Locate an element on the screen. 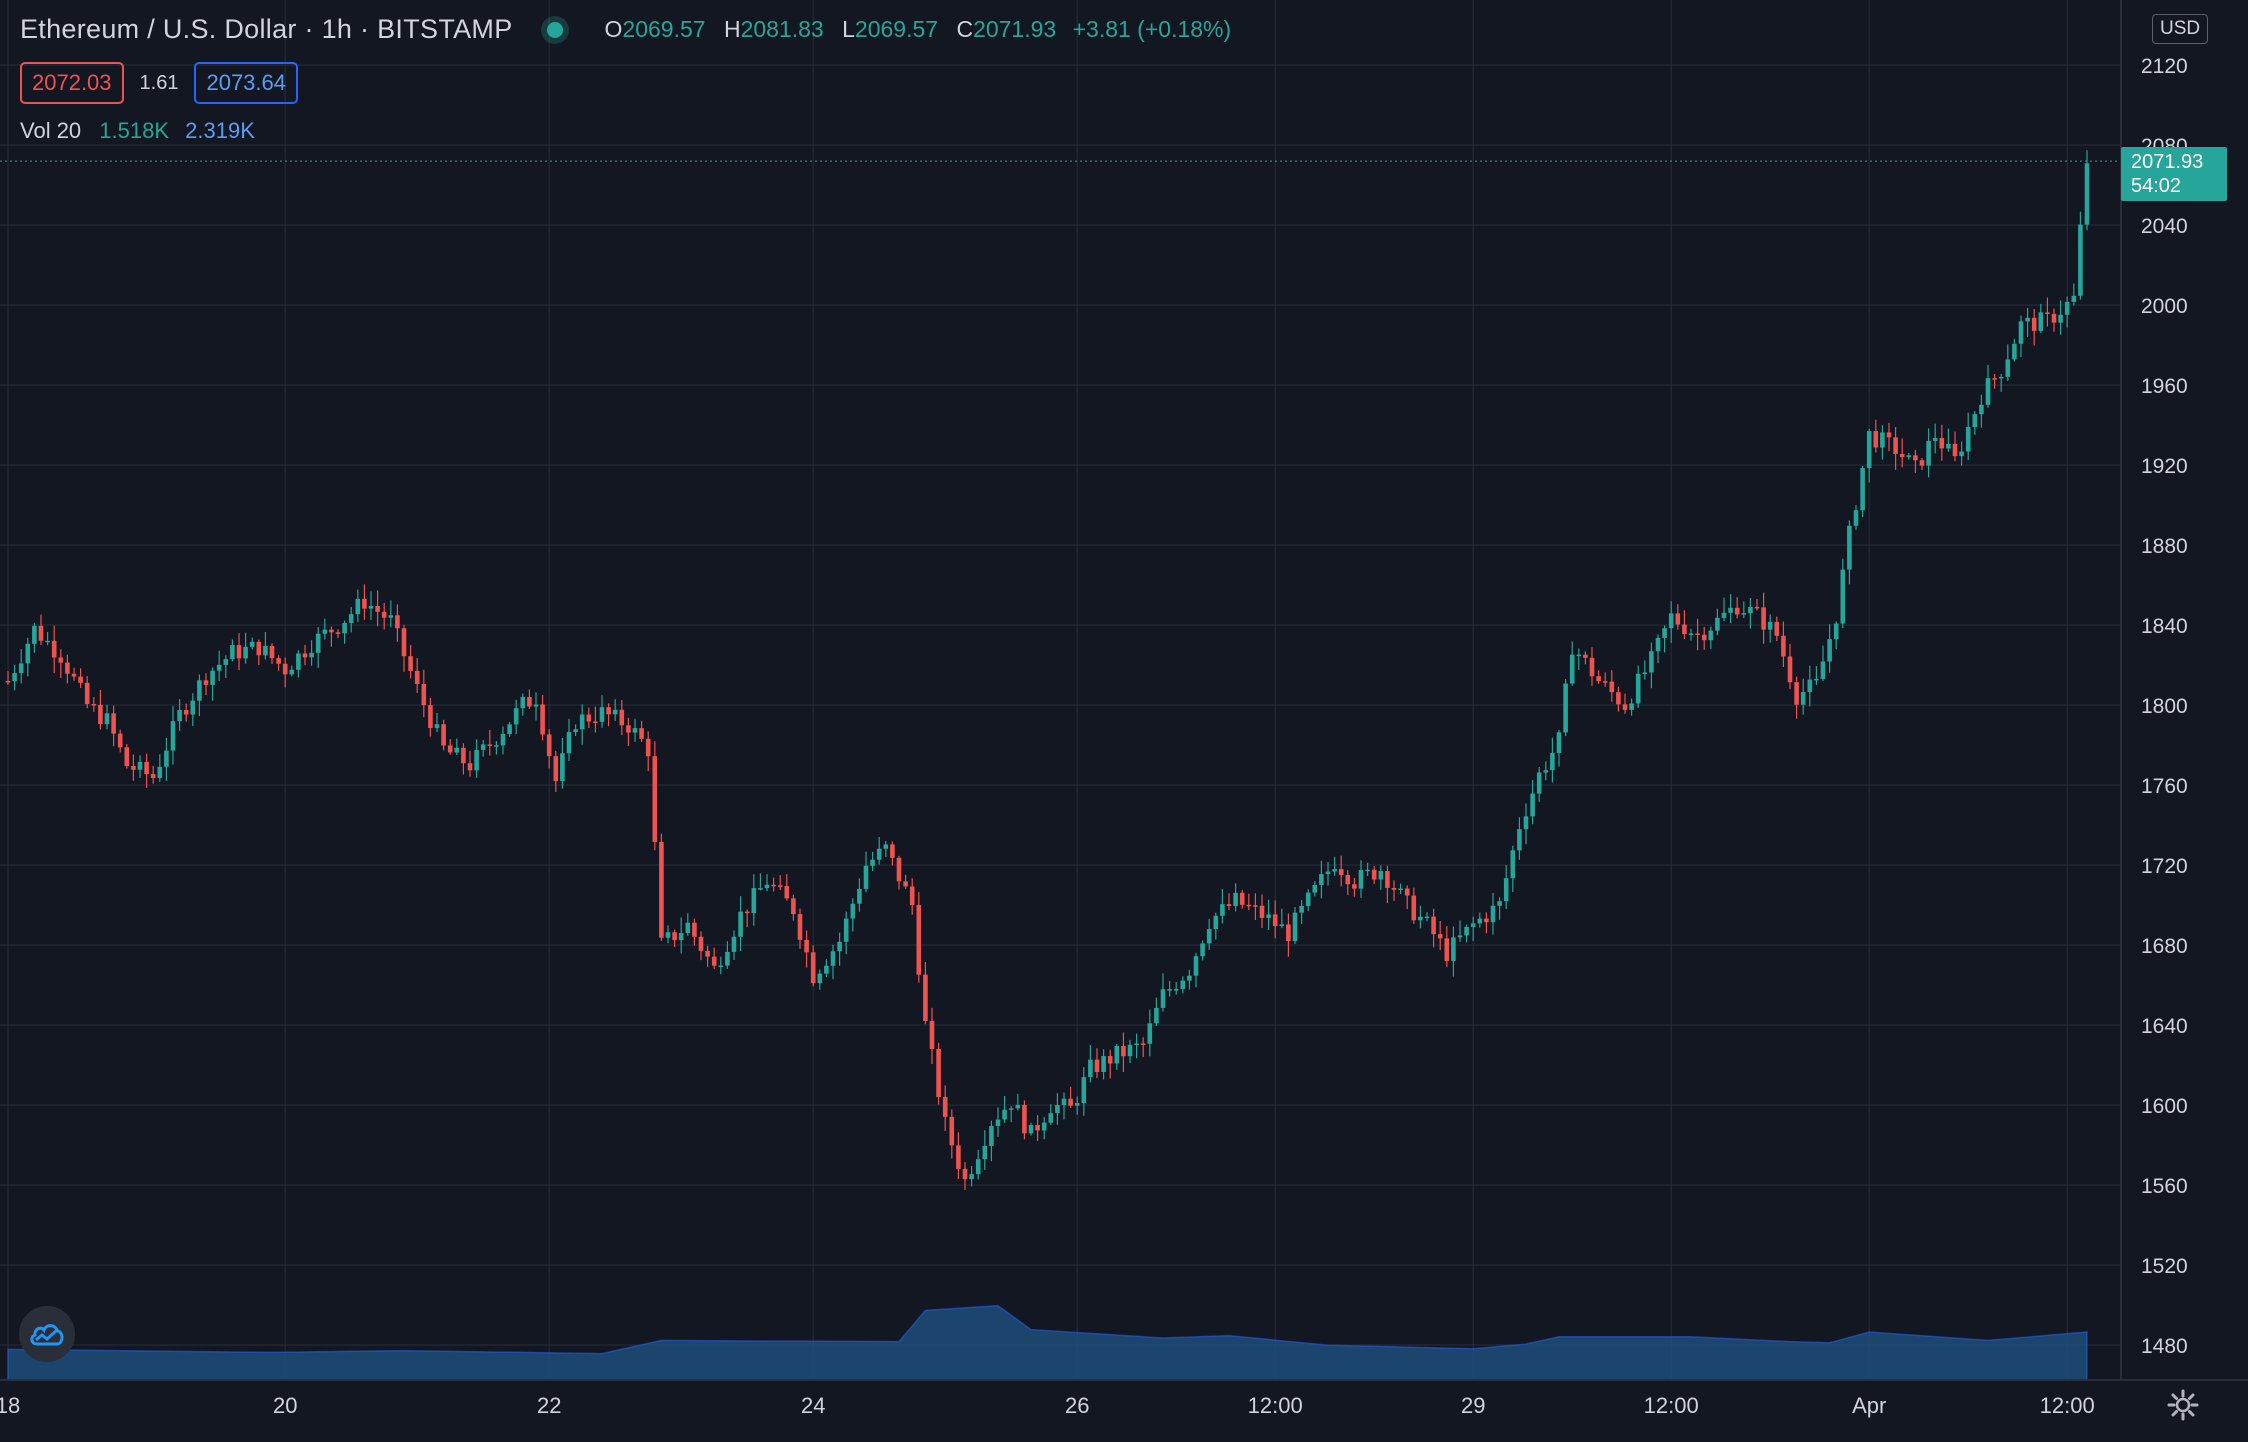  currency-button: USD is located at coordinates (2180, 29).